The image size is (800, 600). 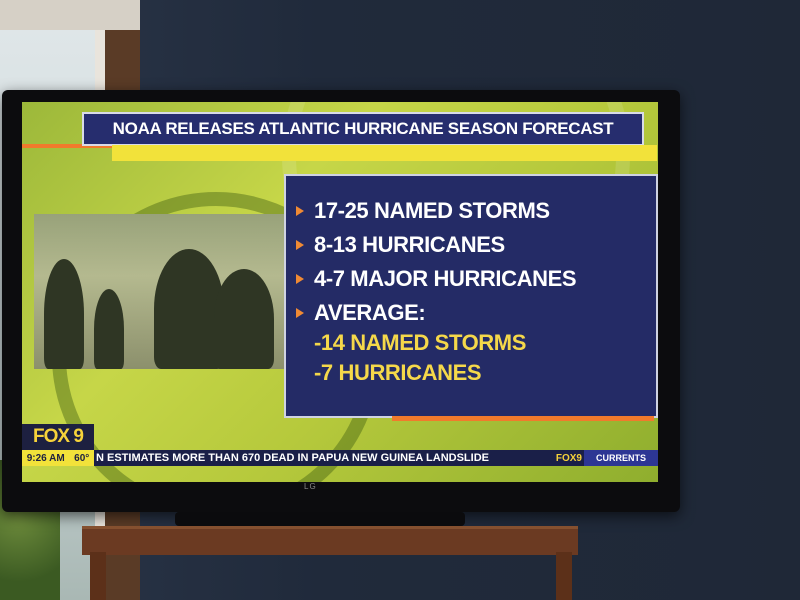 What do you see at coordinates (420, 342) in the screenshot?
I see `average-item: -14 NAMED STORMS` at bounding box center [420, 342].